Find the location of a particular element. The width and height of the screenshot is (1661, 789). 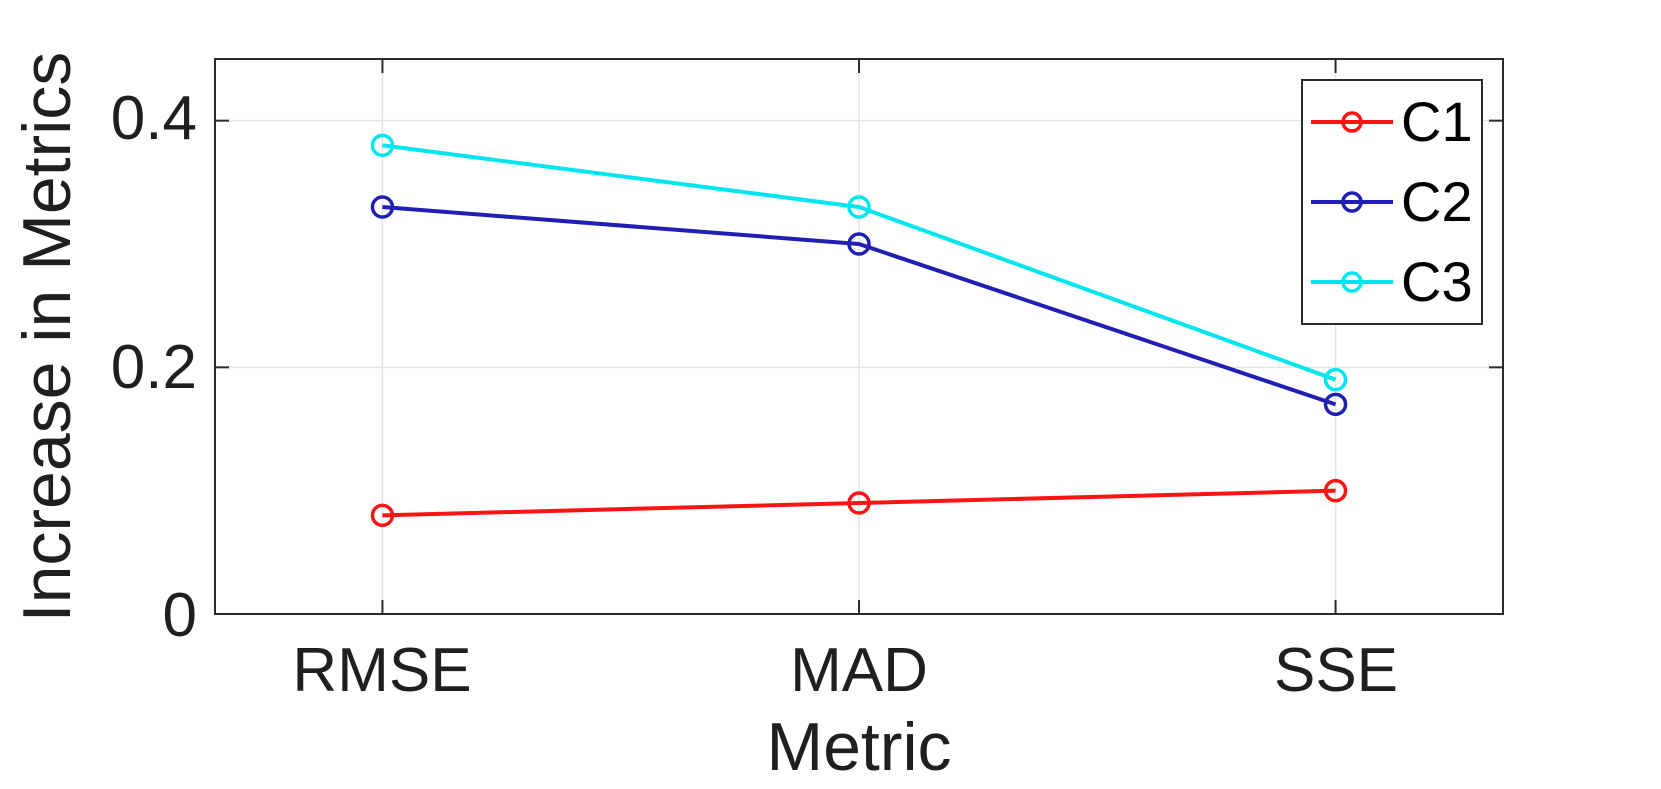

x-tick-label: SSE is located at coordinates (1336, 670).